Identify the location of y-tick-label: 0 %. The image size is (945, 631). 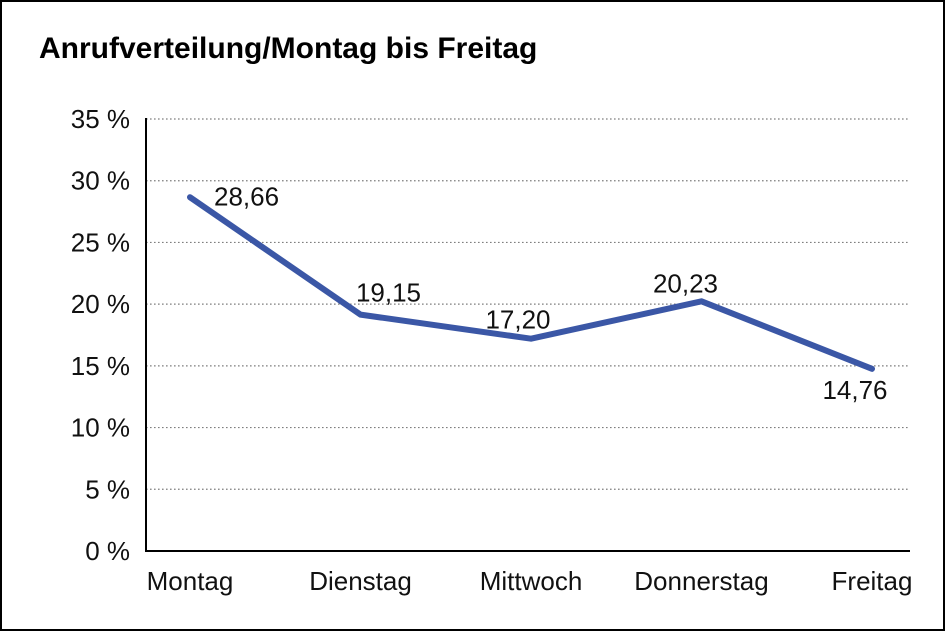
(107, 551).